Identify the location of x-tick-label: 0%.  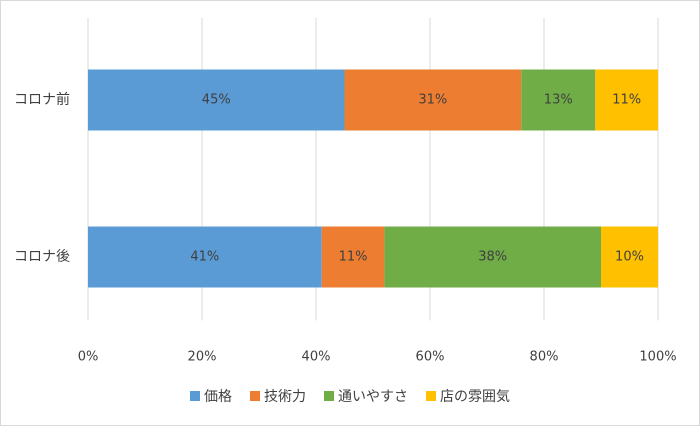
(88, 357).